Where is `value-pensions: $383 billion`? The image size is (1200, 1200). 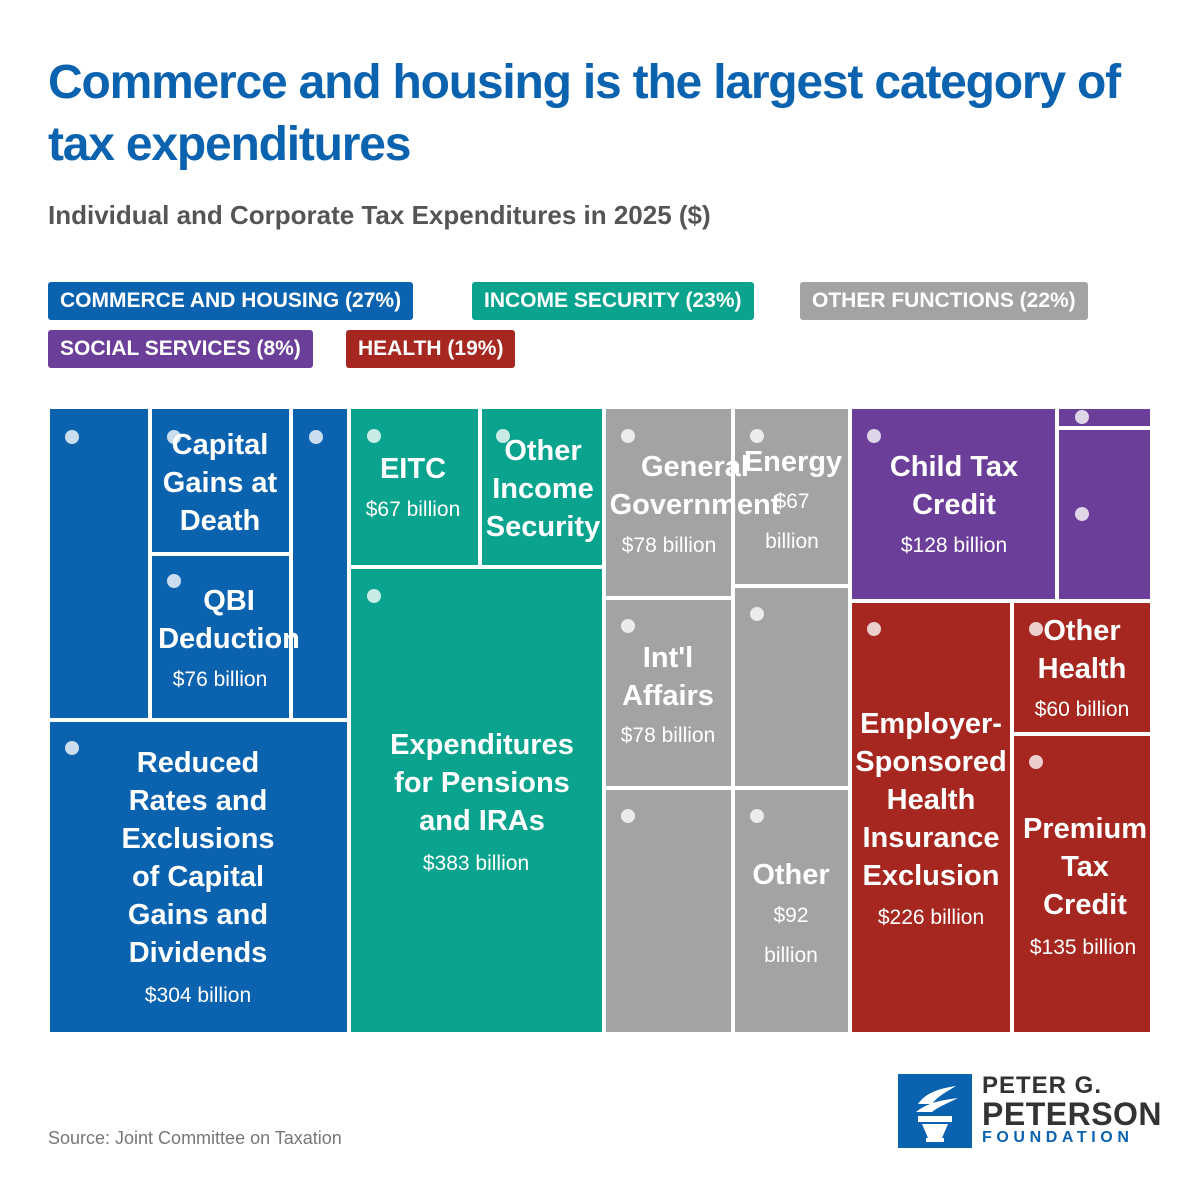 value-pensions: $383 billion is located at coordinates (476, 863).